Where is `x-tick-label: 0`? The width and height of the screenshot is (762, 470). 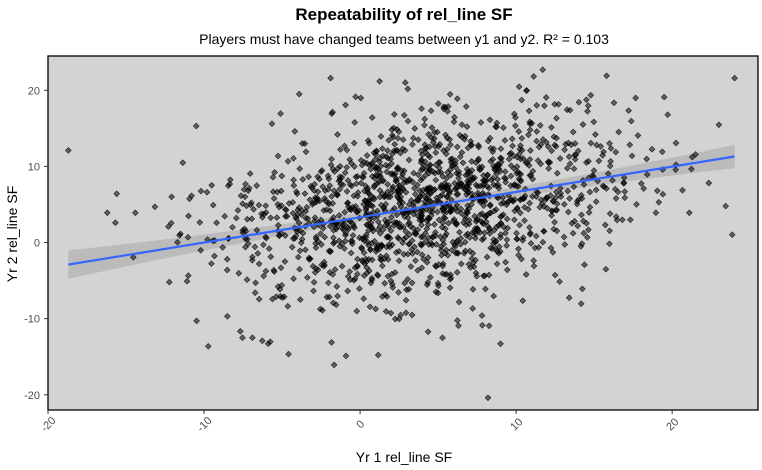 x-tick-label: 0 is located at coordinates (360, 424).